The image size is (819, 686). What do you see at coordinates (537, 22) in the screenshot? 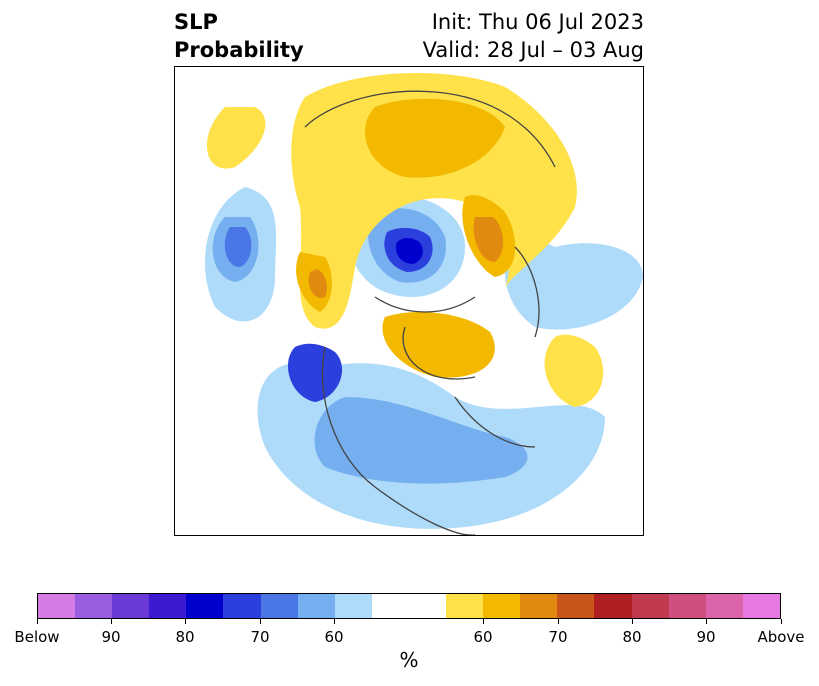
I see `init-date: Init: Thu 06 Jul 2023` at bounding box center [537, 22].